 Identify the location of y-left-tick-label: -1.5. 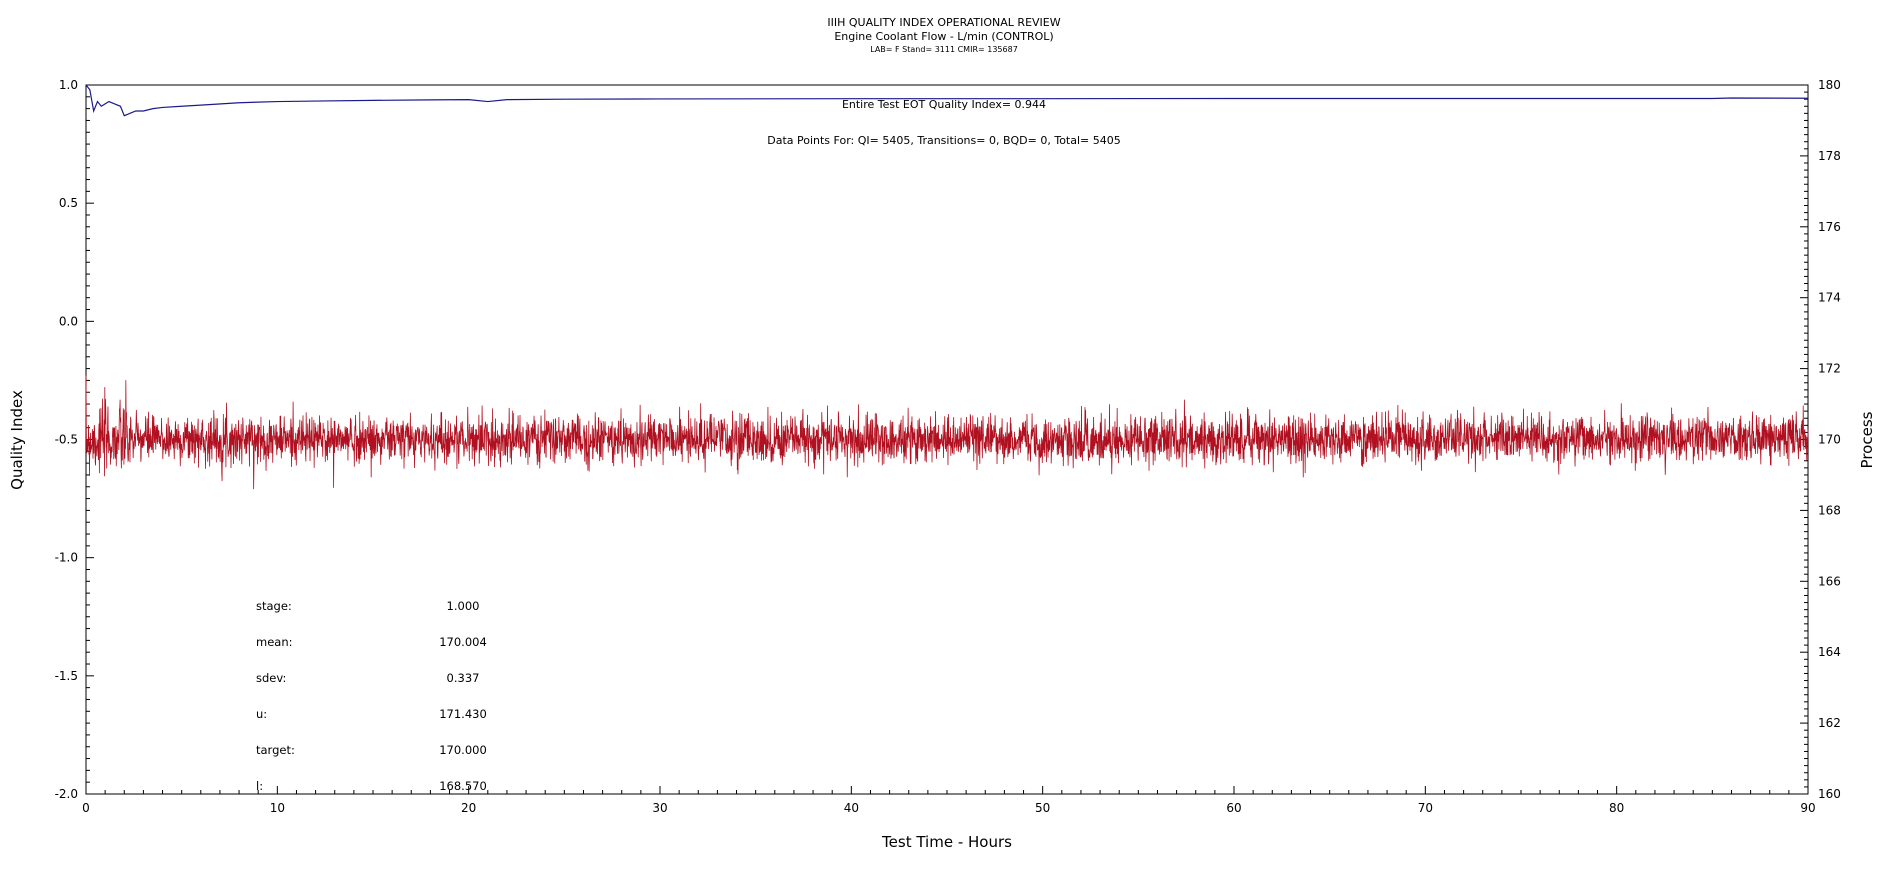
(66, 676).